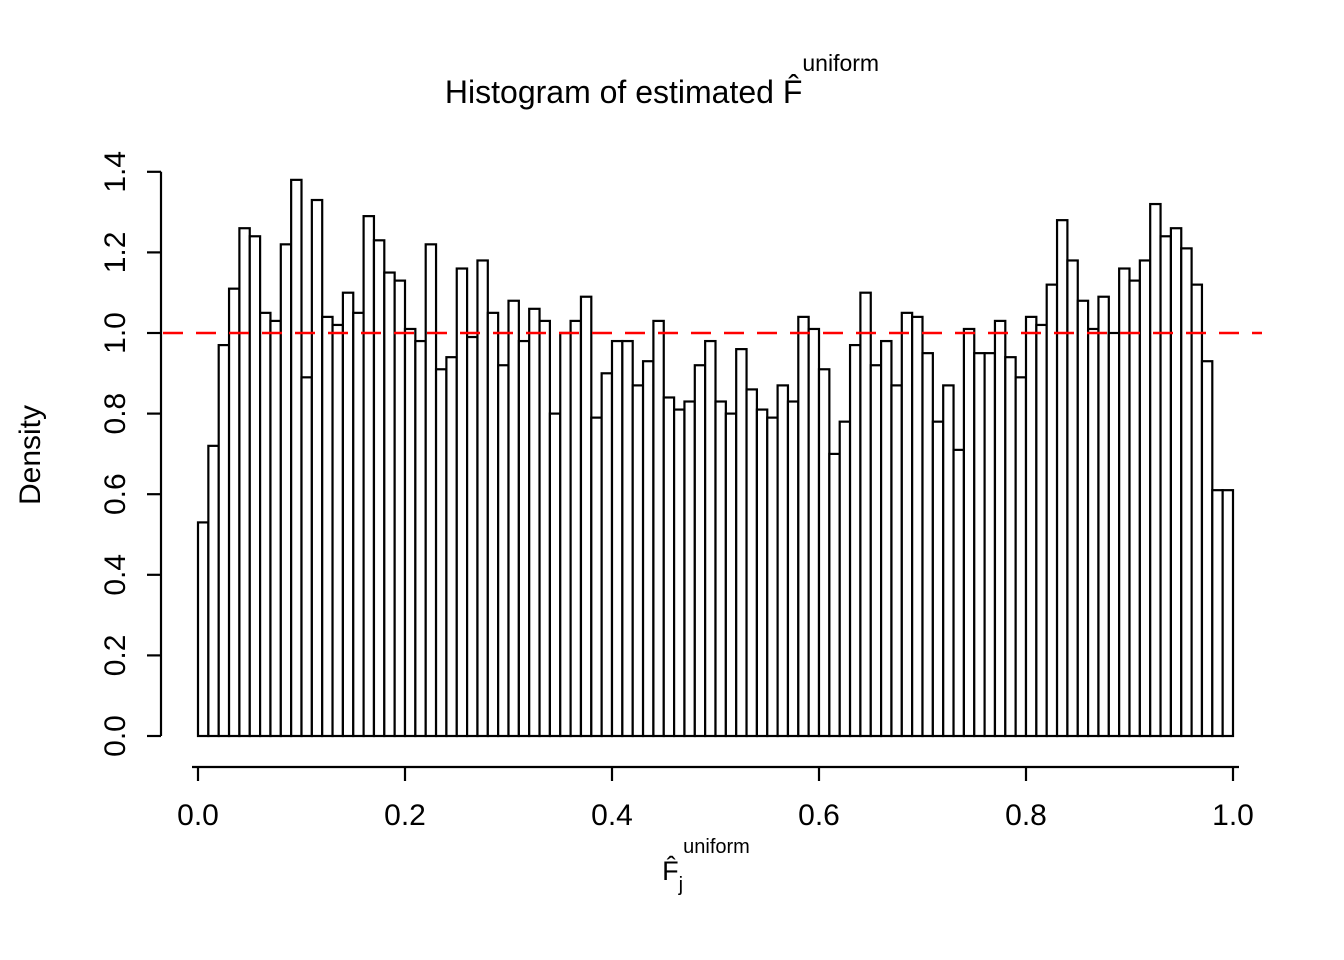  Describe the element at coordinates (115, 656) in the screenshot. I see `y-tick-label: 0.2` at that location.